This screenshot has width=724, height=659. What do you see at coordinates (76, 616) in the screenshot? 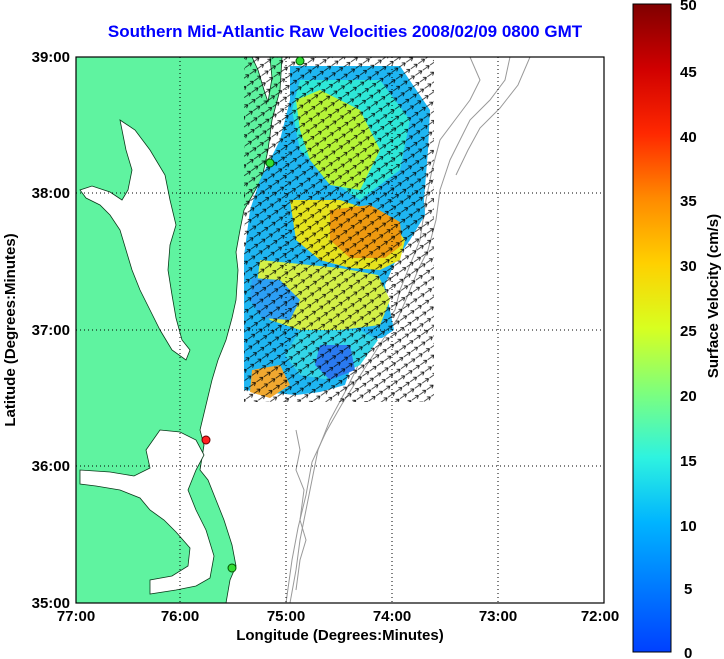
I see `x-tick: 77:00` at bounding box center [76, 616].